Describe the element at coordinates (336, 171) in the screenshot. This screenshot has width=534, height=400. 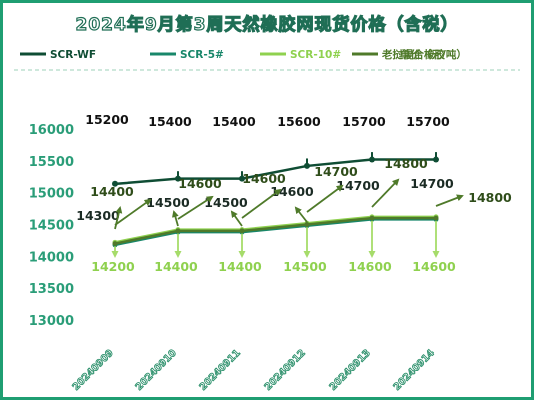
I see `data-label-laos: 14700` at that location.